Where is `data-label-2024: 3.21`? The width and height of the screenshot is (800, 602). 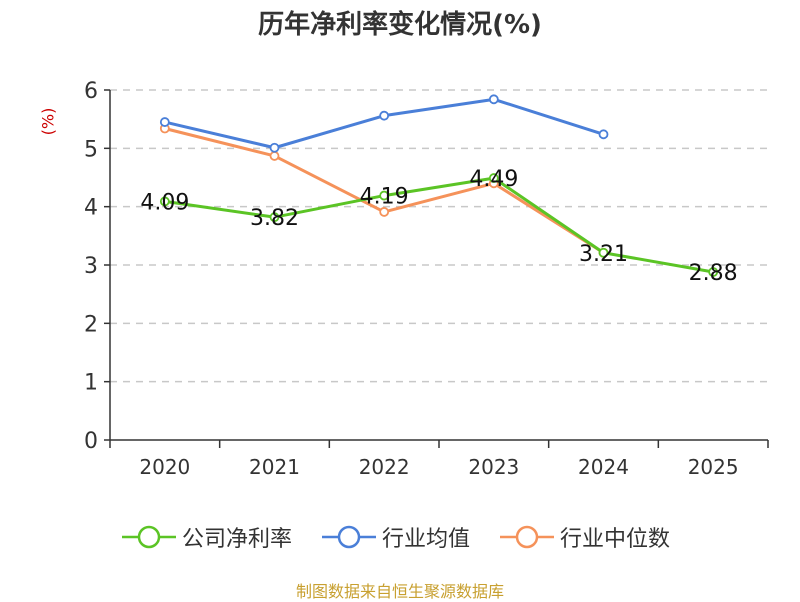
data-label-2024: 3.21 is located at coordinates (603, 254).